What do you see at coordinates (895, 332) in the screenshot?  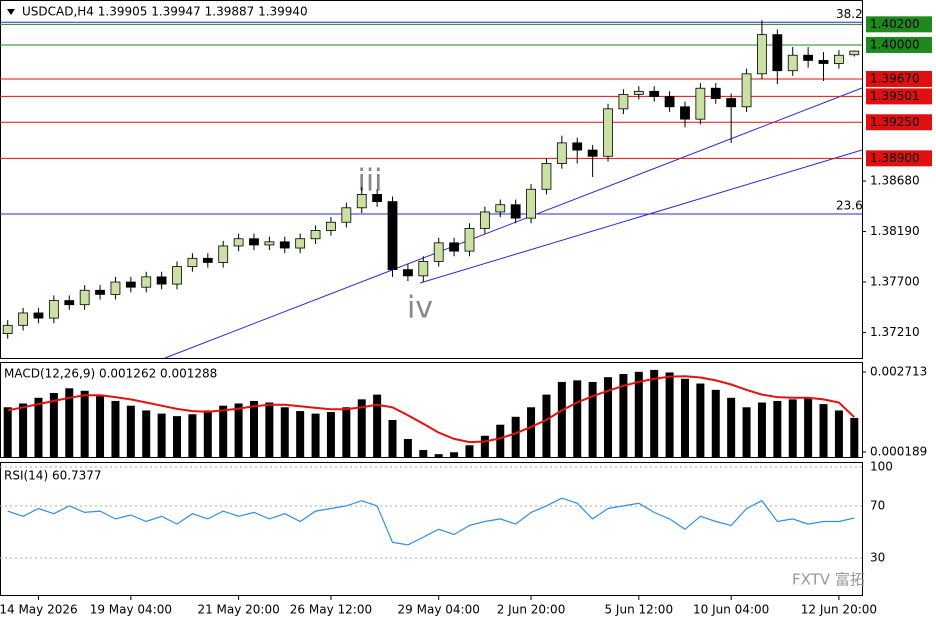 I see `y-tick-label: 1.37210` at bounding box center [895, 332].